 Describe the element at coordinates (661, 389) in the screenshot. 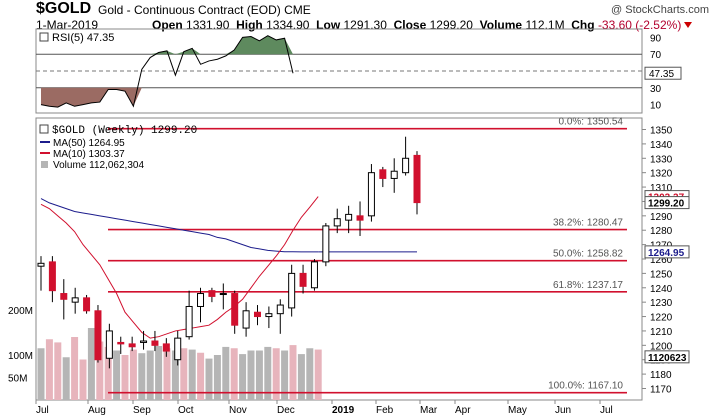

I see `price-tick-label: 1170` at that location.